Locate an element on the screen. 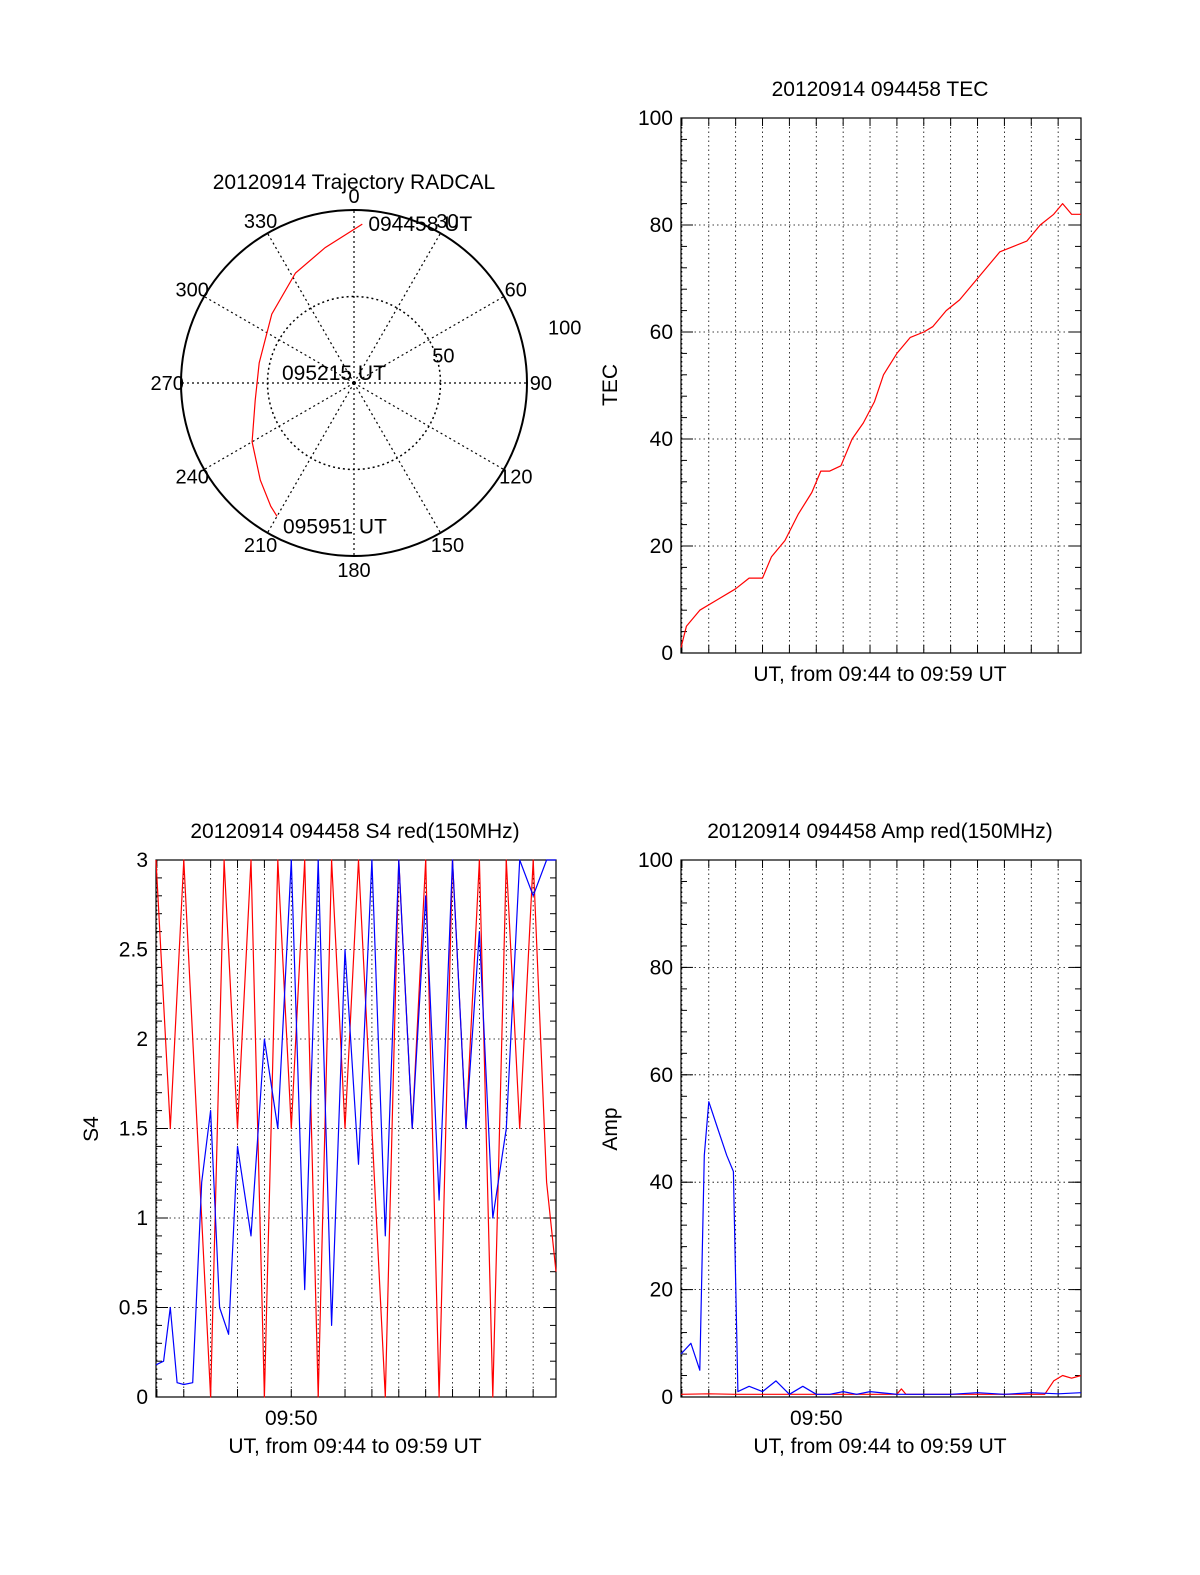 The image size is (1200, 1575). amp-ytick-label: 100 is located at coordinates (655, 860).